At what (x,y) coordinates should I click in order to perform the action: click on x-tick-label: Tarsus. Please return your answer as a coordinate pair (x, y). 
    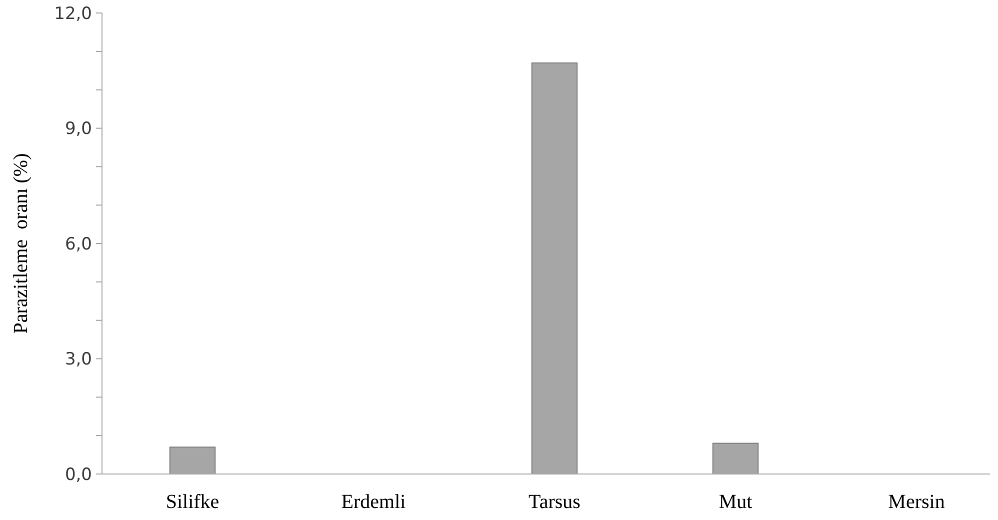
    Looking at the image, I should click on (554, 502).